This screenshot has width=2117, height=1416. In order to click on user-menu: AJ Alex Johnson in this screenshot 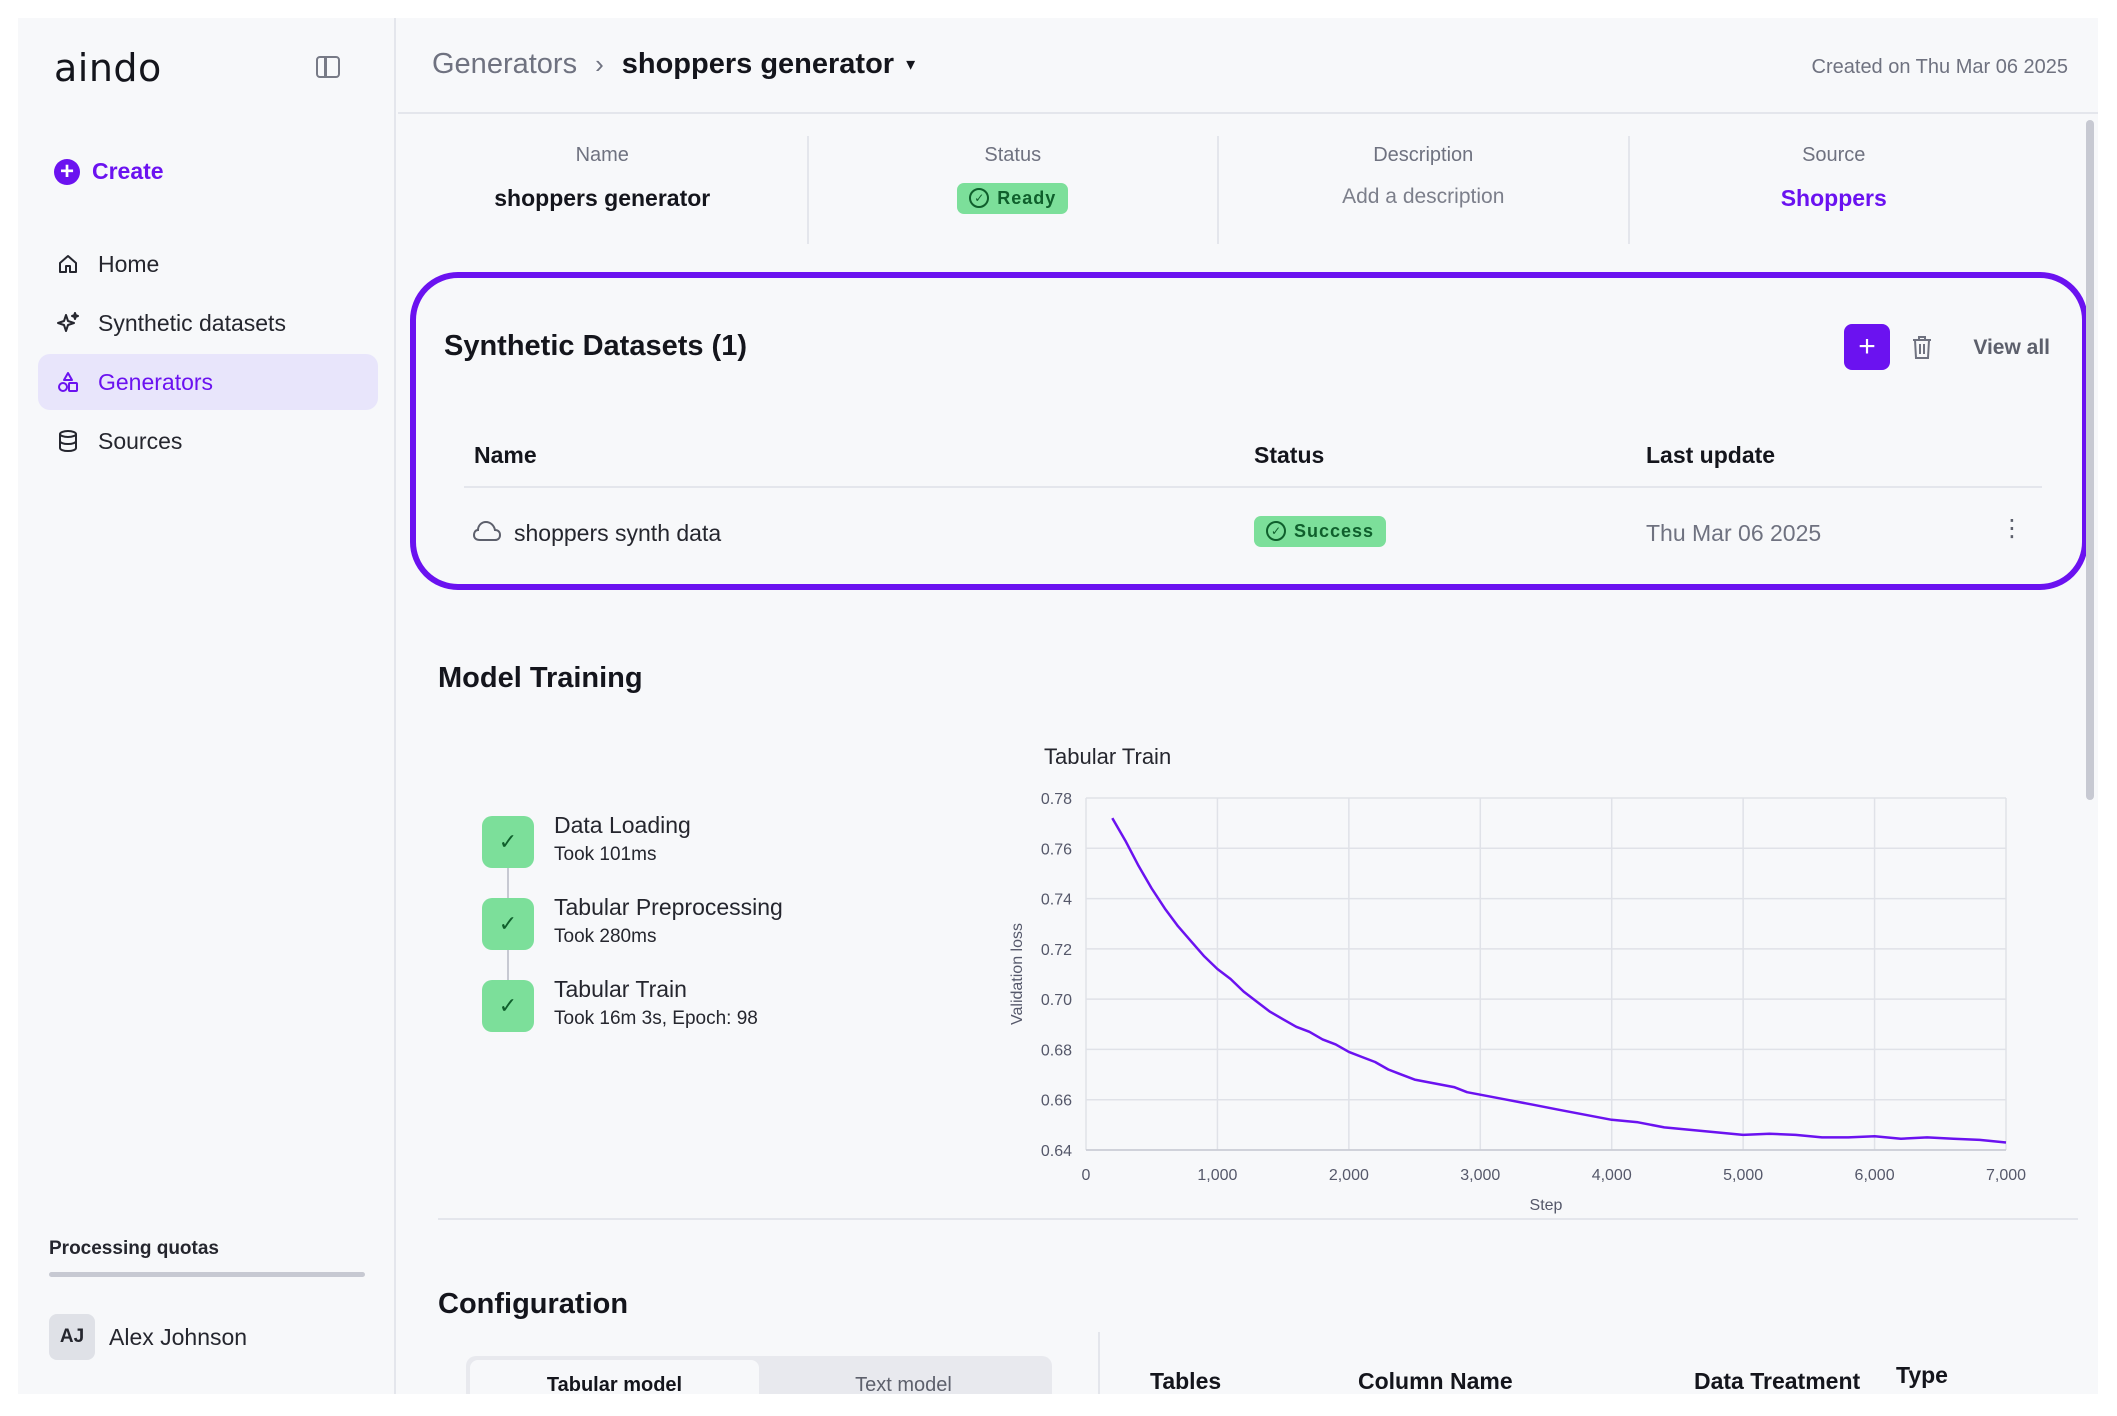, I will do `click(148, 1337)`.